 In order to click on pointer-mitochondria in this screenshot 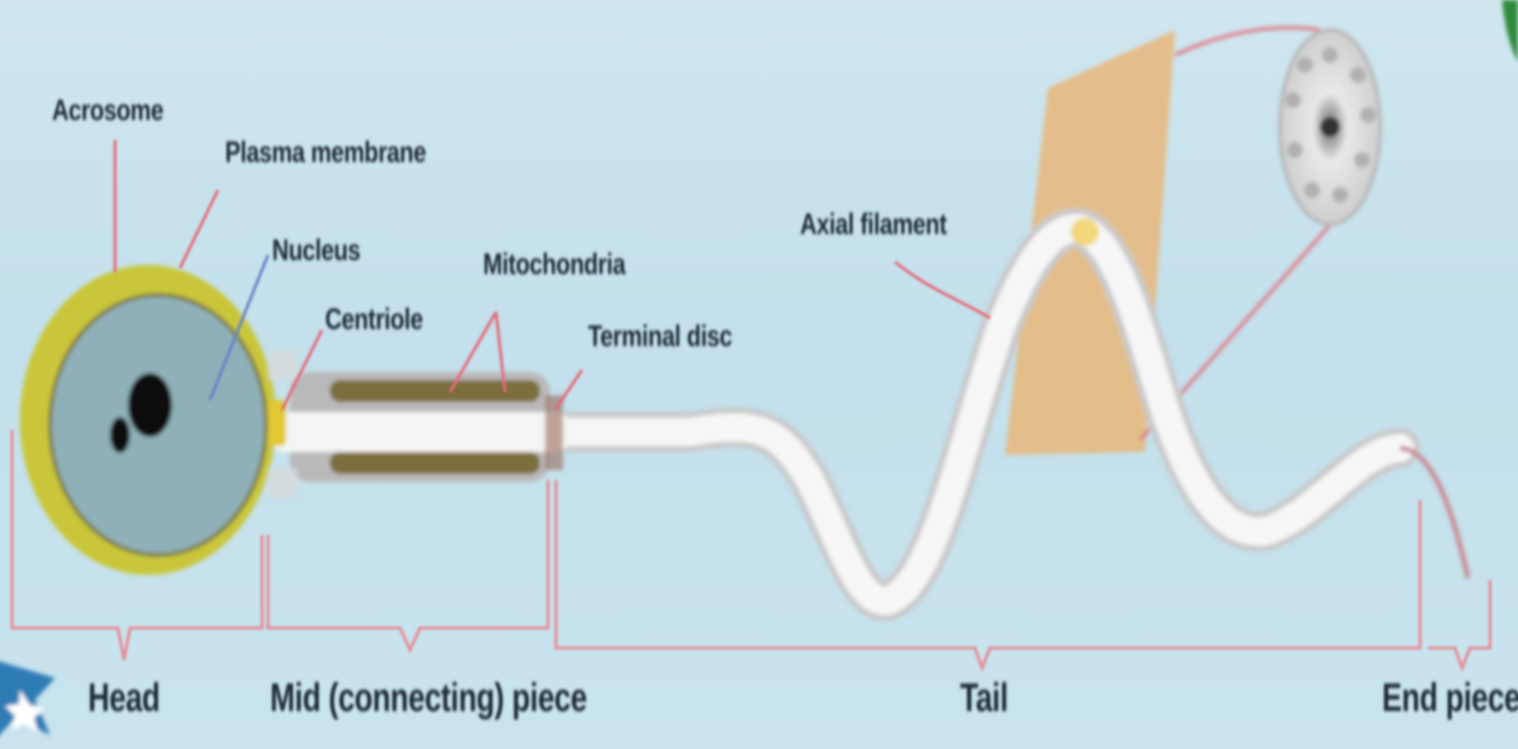, I will do `click(477, 352)`.